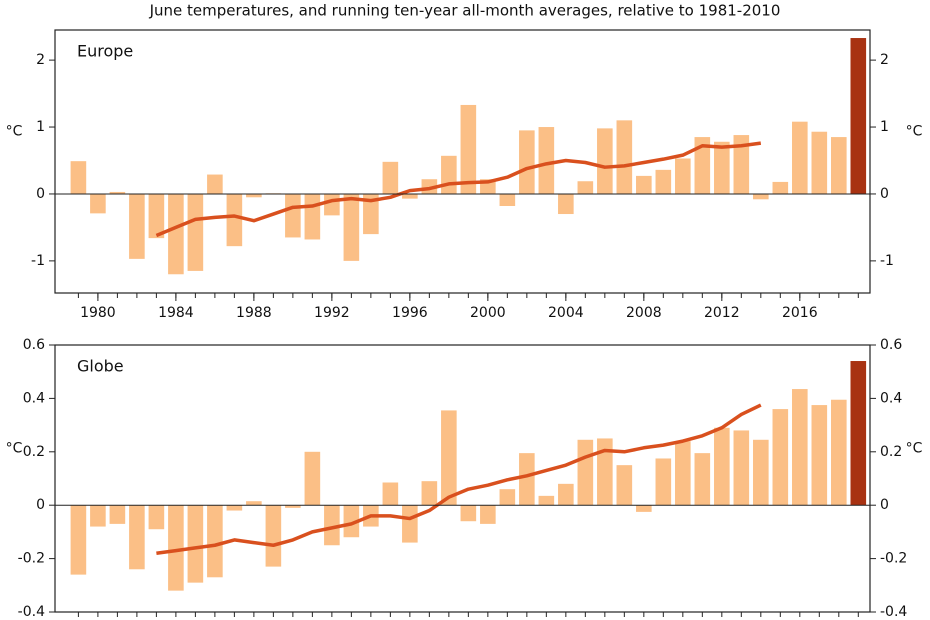 The height and width of the screenshot is (620, 930). What do you see at coordinates (100, 366) in the screenshot?
I see `panel-title: Globe` at bounding box center [100, 366].